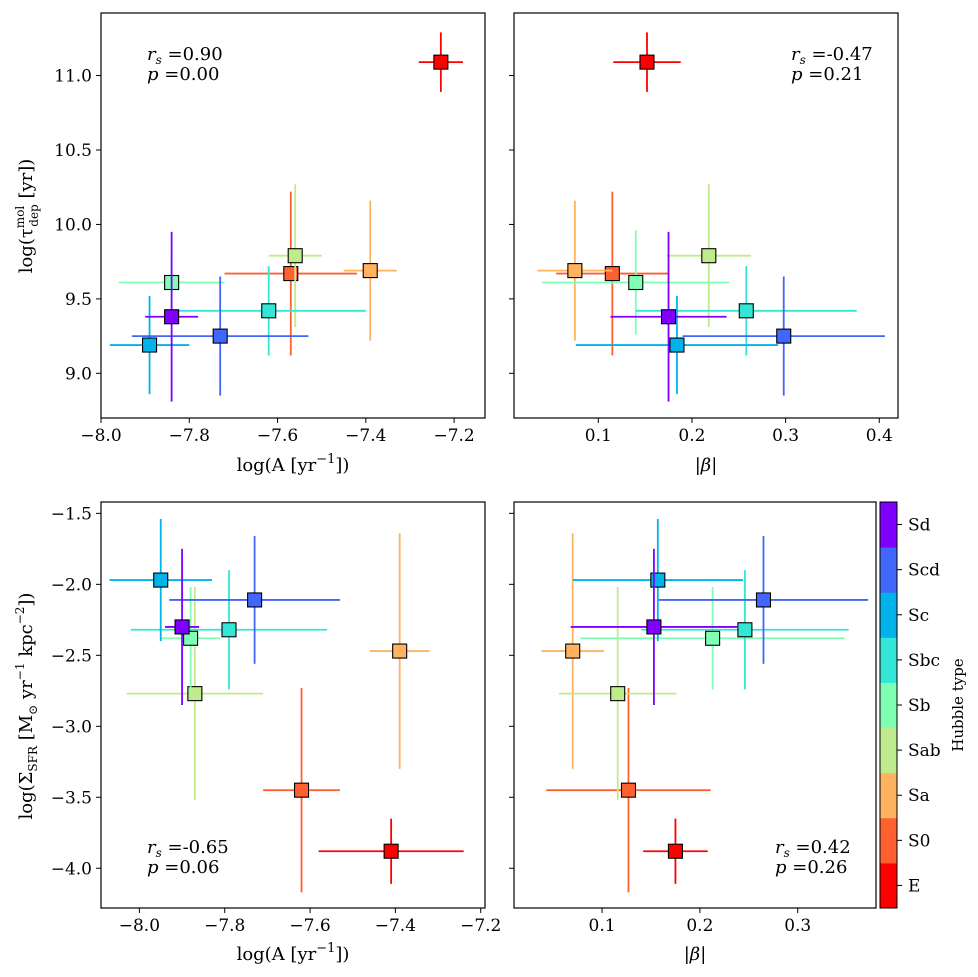  What do you see at coordinates (739, 432) in the screenshot?
I see `x-ticks: 0.1 0.2 0.3 0.4` at bounding box center [739, 432].